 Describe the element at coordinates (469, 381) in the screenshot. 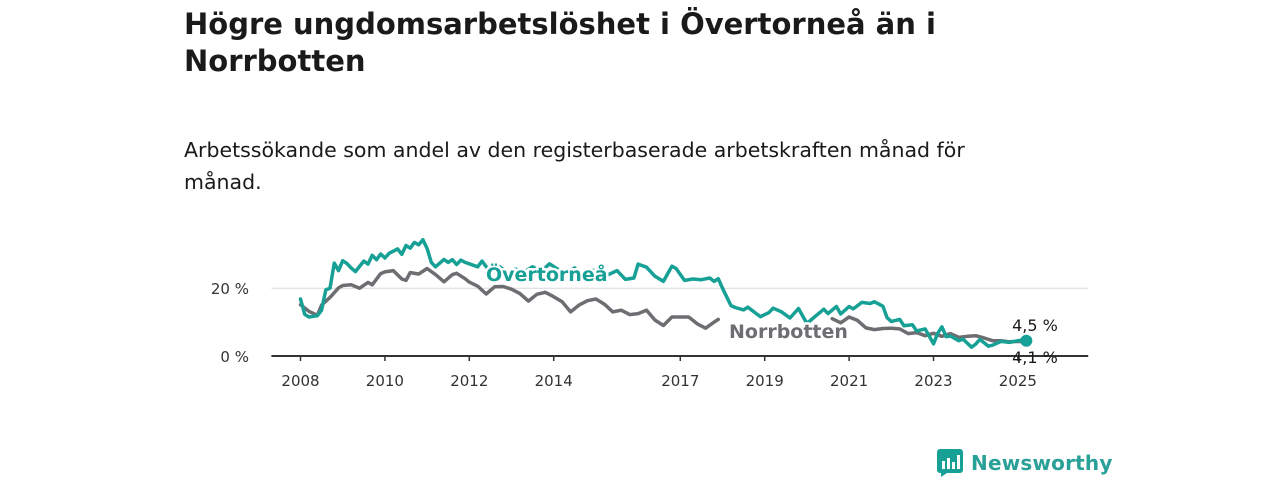

I see `x-tick-label: 2012` at that location.